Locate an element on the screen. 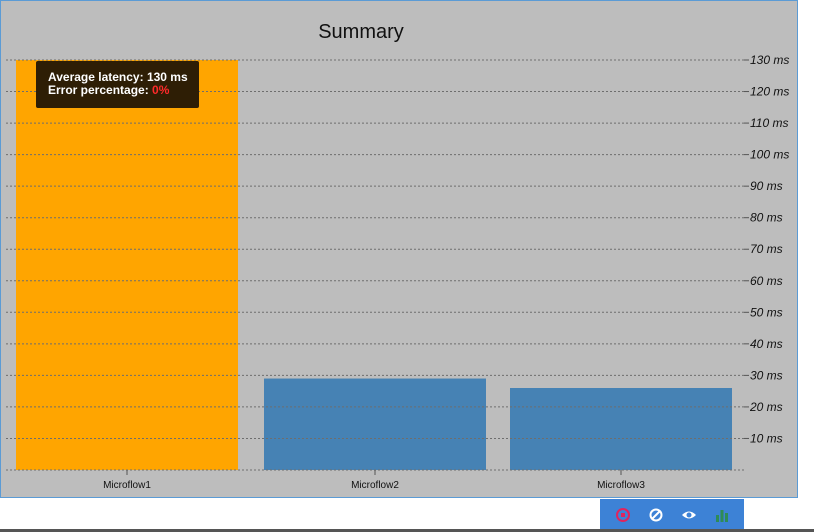 This screenshot has height=532, width=814. bar-microflow3 is located at coordinates (621, 429).